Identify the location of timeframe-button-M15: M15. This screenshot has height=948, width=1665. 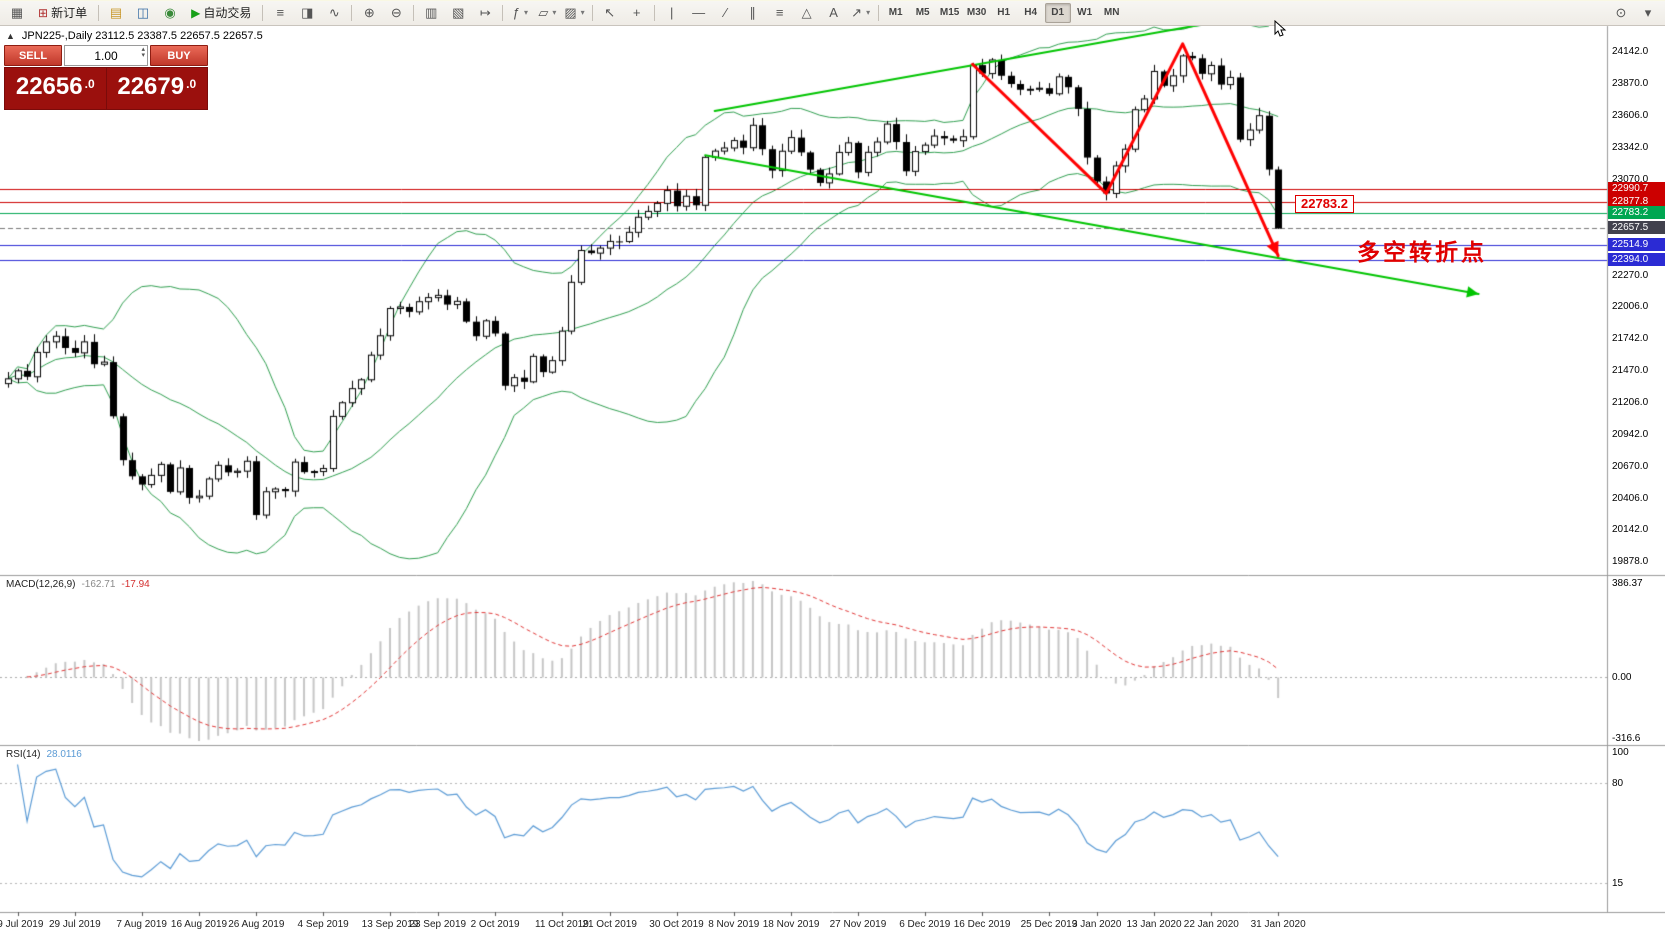
(949, 12).